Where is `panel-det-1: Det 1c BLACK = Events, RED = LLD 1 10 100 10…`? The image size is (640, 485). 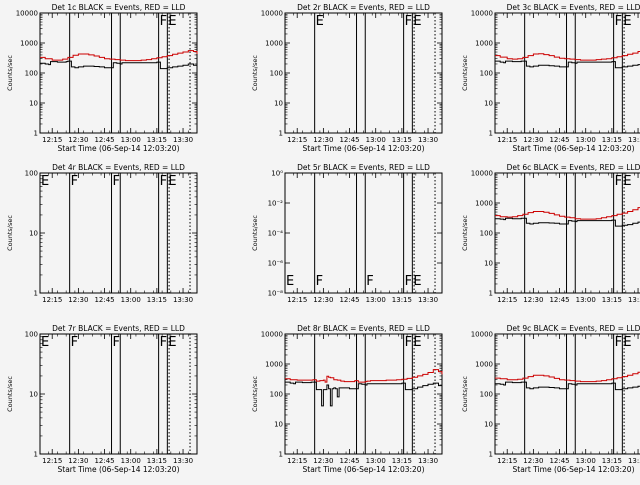
panel-det-1: Det 1c BLACK = Events, RED = LLD 1 10 100 10… is located at coordinates (102, 78).